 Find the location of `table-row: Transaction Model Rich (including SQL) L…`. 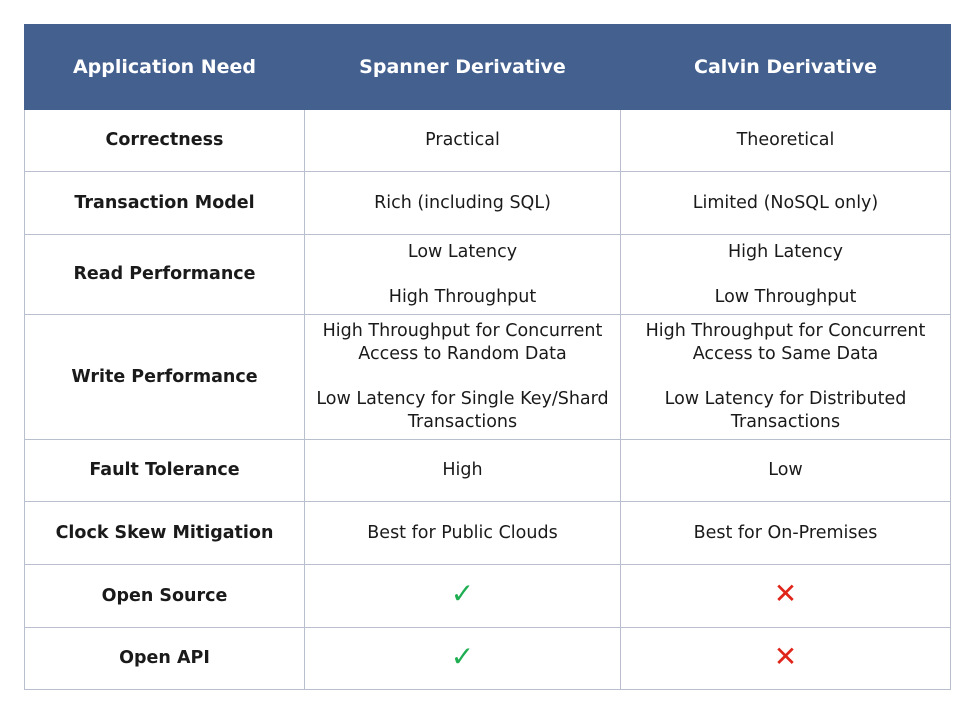

table-row: Transaction Model Rich (including SQL) L… is located at coordinates (487, 203).